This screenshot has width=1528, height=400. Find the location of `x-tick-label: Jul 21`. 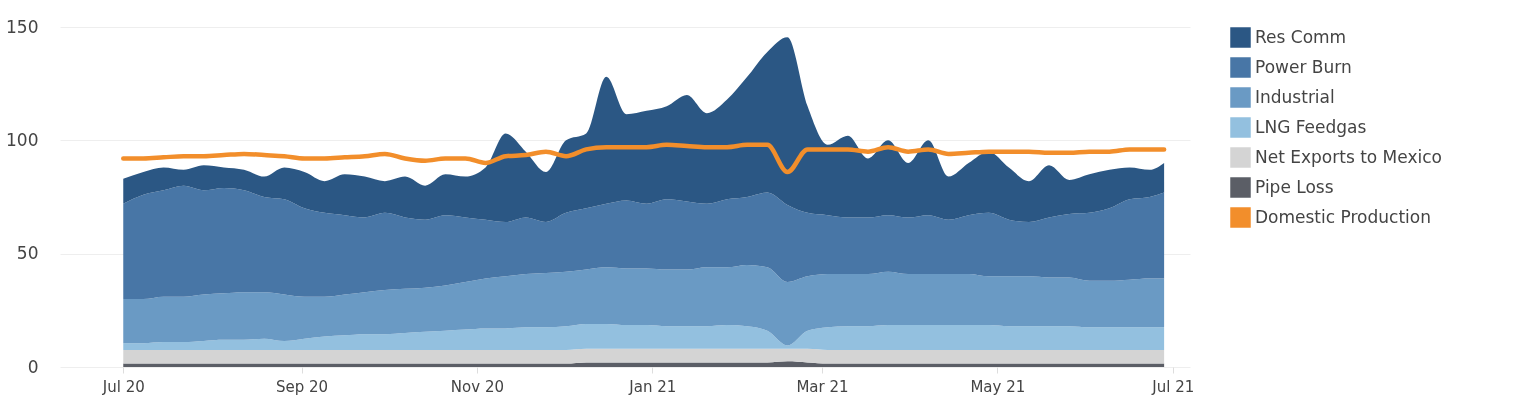

x-tick-label: Jul 21 is located at coordinates (1173, 386).